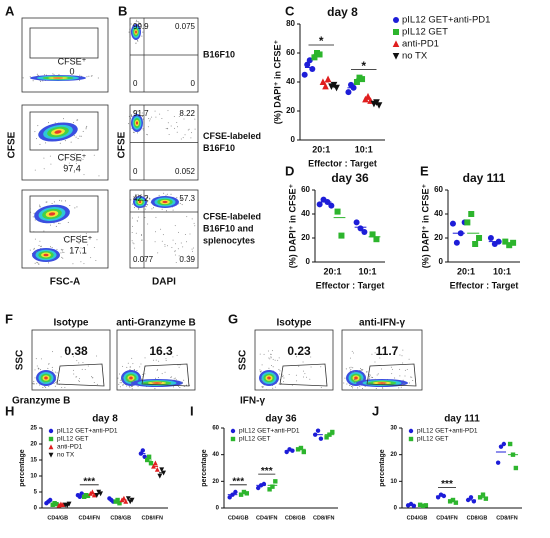  Describe the element at coordinates (140, 201) in the screenshot. I see `density-cloud` at that location.